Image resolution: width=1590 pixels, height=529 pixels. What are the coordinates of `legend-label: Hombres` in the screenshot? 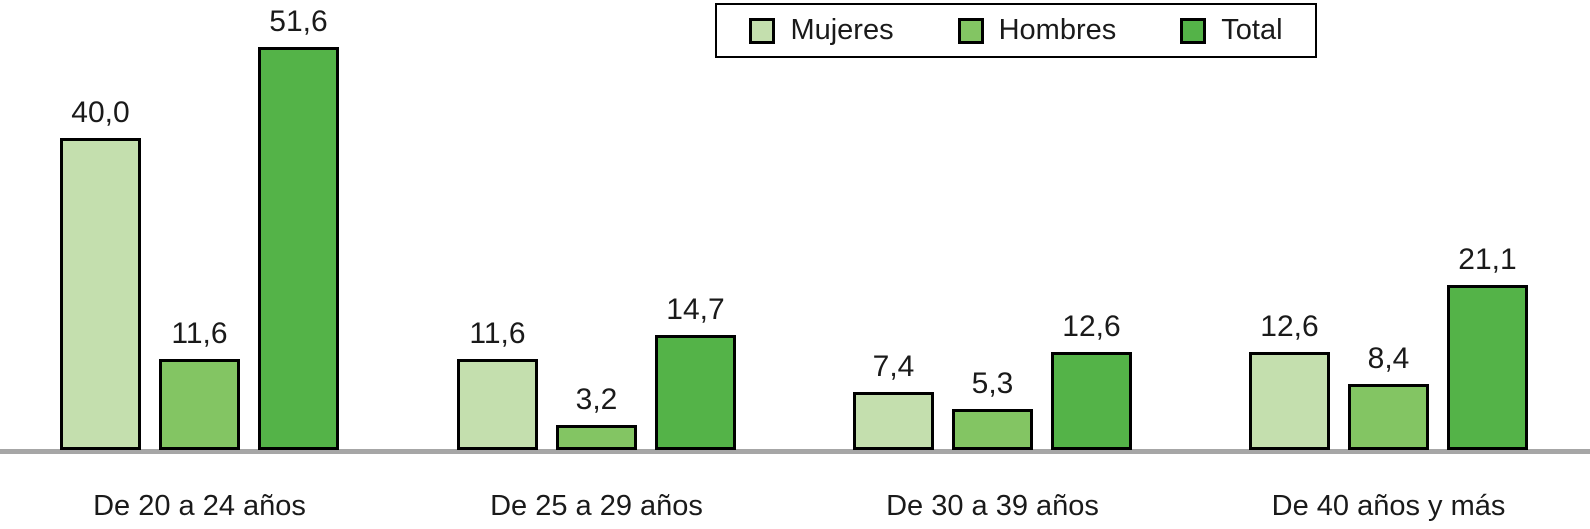 It's located at (1057, 30).